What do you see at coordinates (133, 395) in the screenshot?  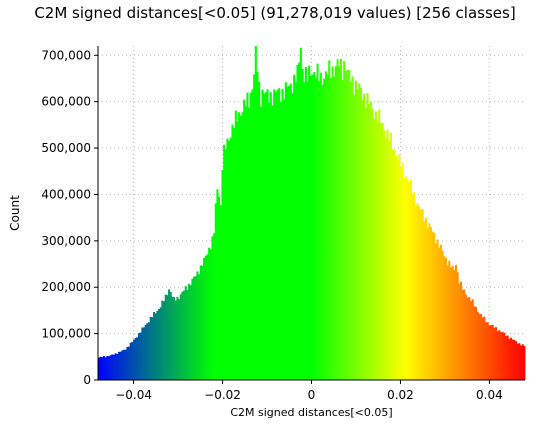 I see `x-tick-label: −0.04` at bounding box center [133, 395].